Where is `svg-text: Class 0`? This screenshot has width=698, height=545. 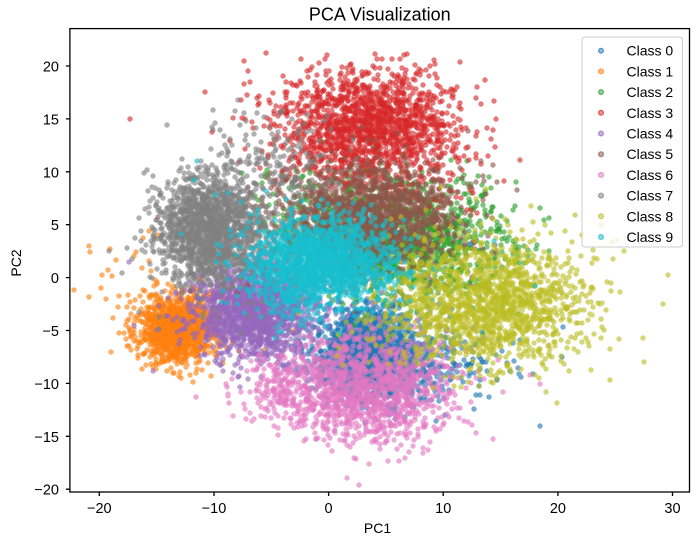 svg-text: Class 0 is located at coordinates (650, 51).